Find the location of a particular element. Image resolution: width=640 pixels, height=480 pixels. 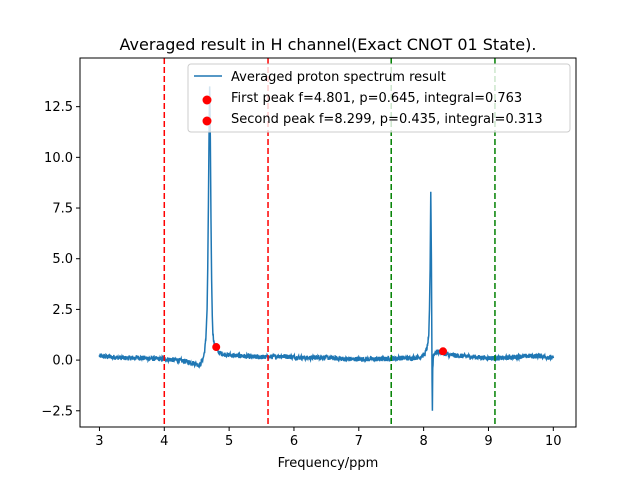

x-tick-label: 3 is located at coordinates (99, 441).